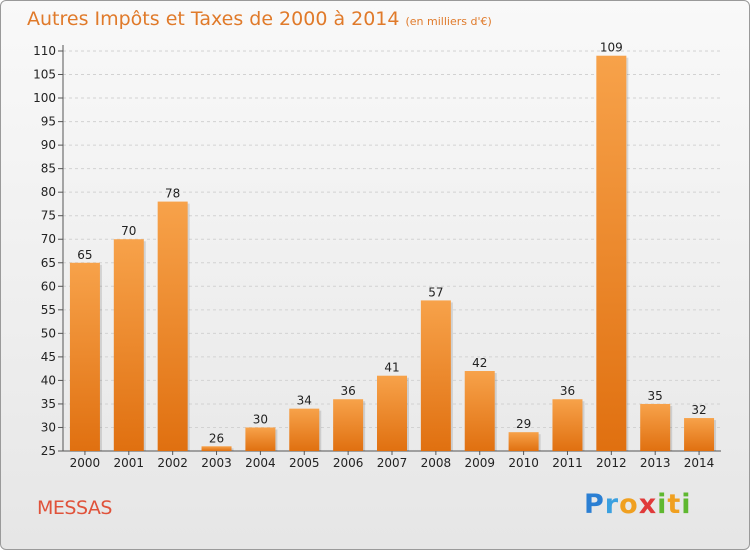 This screenshot has height=550, width=750. What do you see at coordinates (44, 98) in the screenshot?
I see `y-tick-label: 100` at bounding box center [44, 98].